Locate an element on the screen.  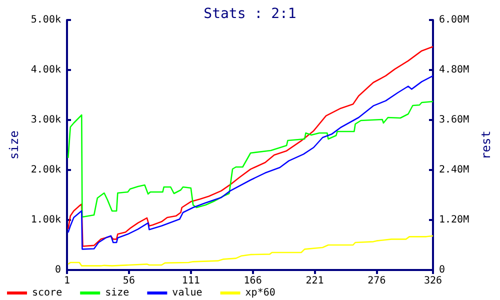
x-tick-label: 111 is located at coordinates (191, 281).